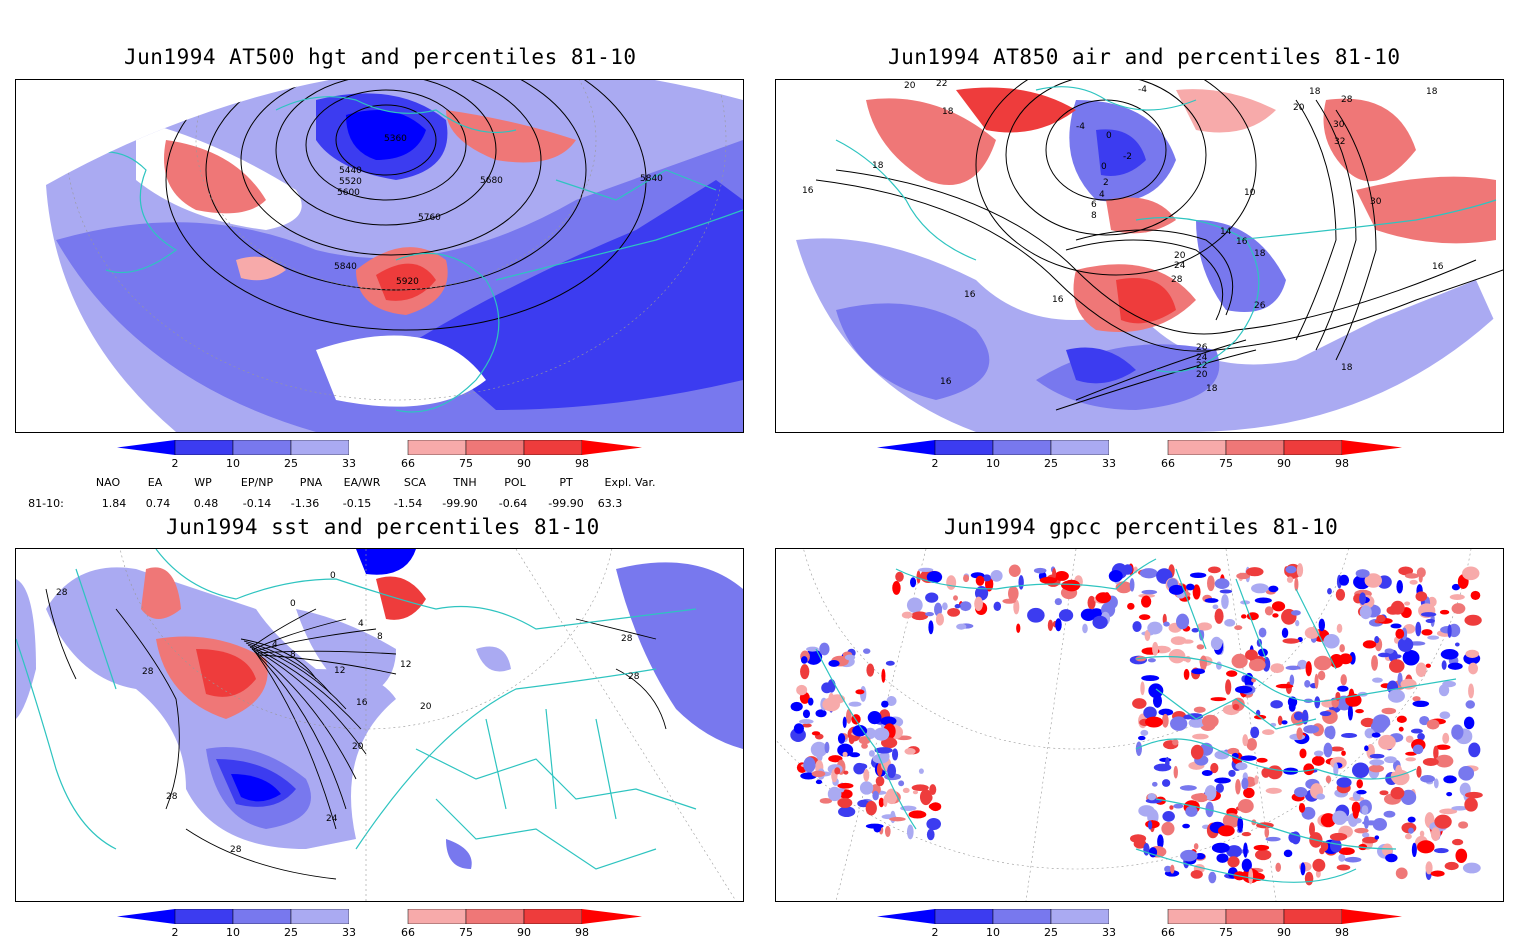  What do you see at coordinates (339, 671) in the screenshot?
I see `contour-label: 12` at bounding box center [339, 671].